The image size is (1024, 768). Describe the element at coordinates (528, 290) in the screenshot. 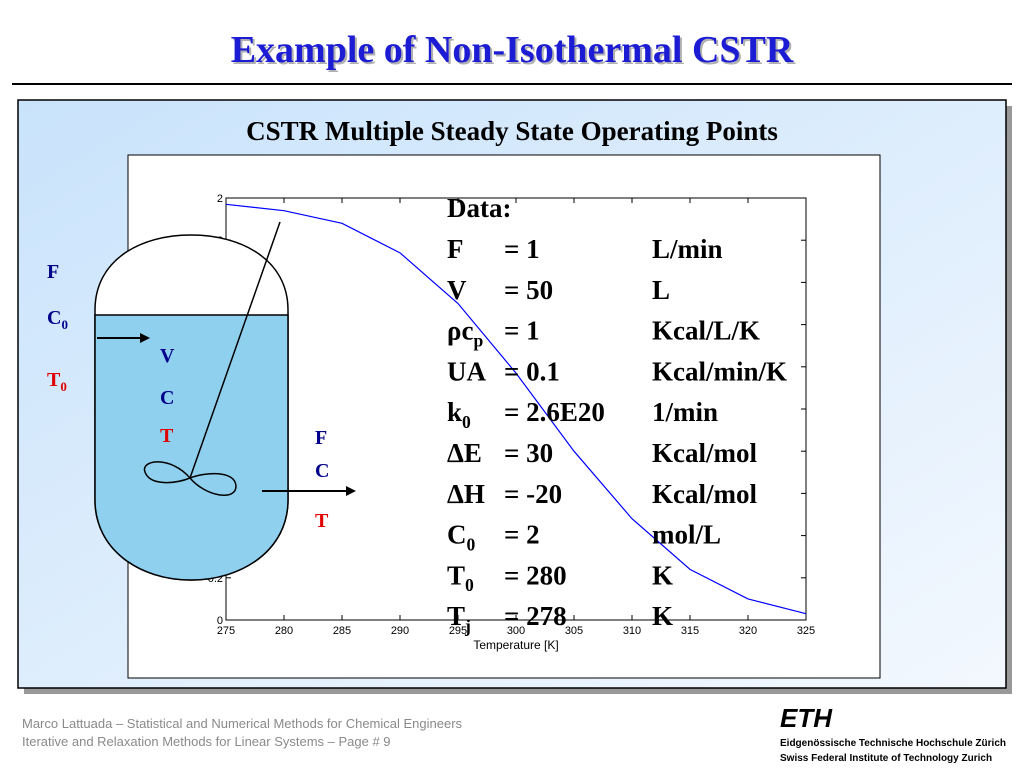

I see `data-value: = 50` at that location.